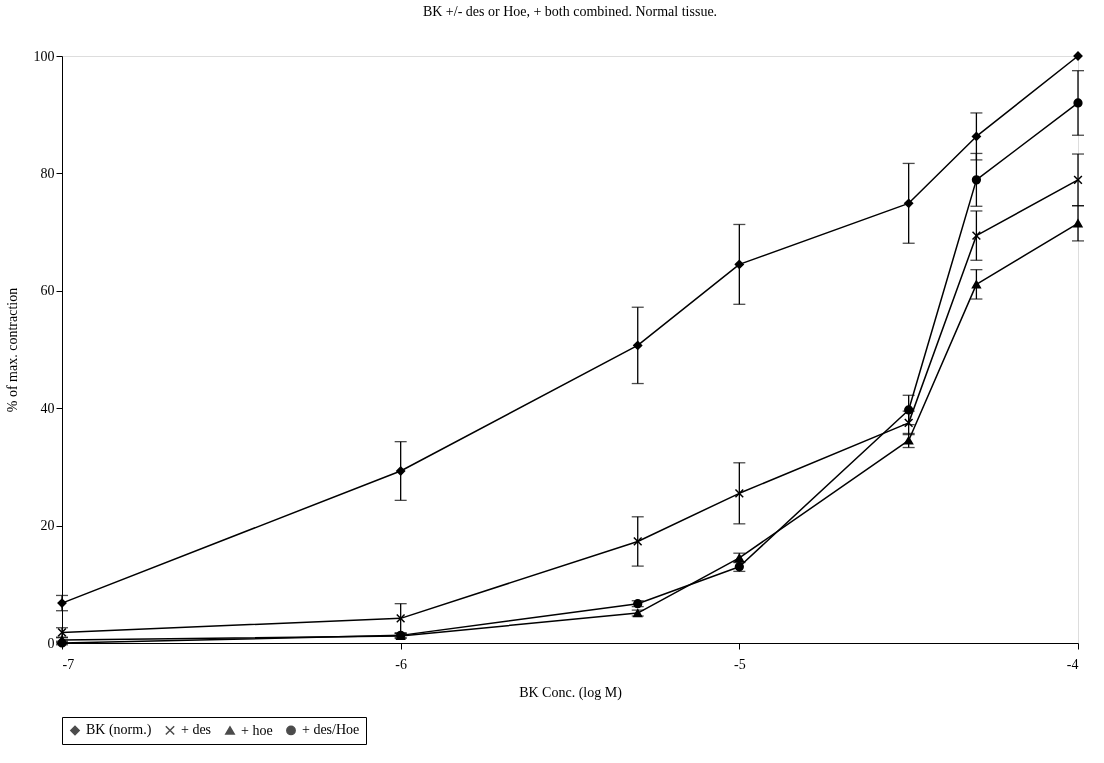 This screenshot has height=763, width=1104. I want to click on y-tick-label: 100, so click(44, 56).